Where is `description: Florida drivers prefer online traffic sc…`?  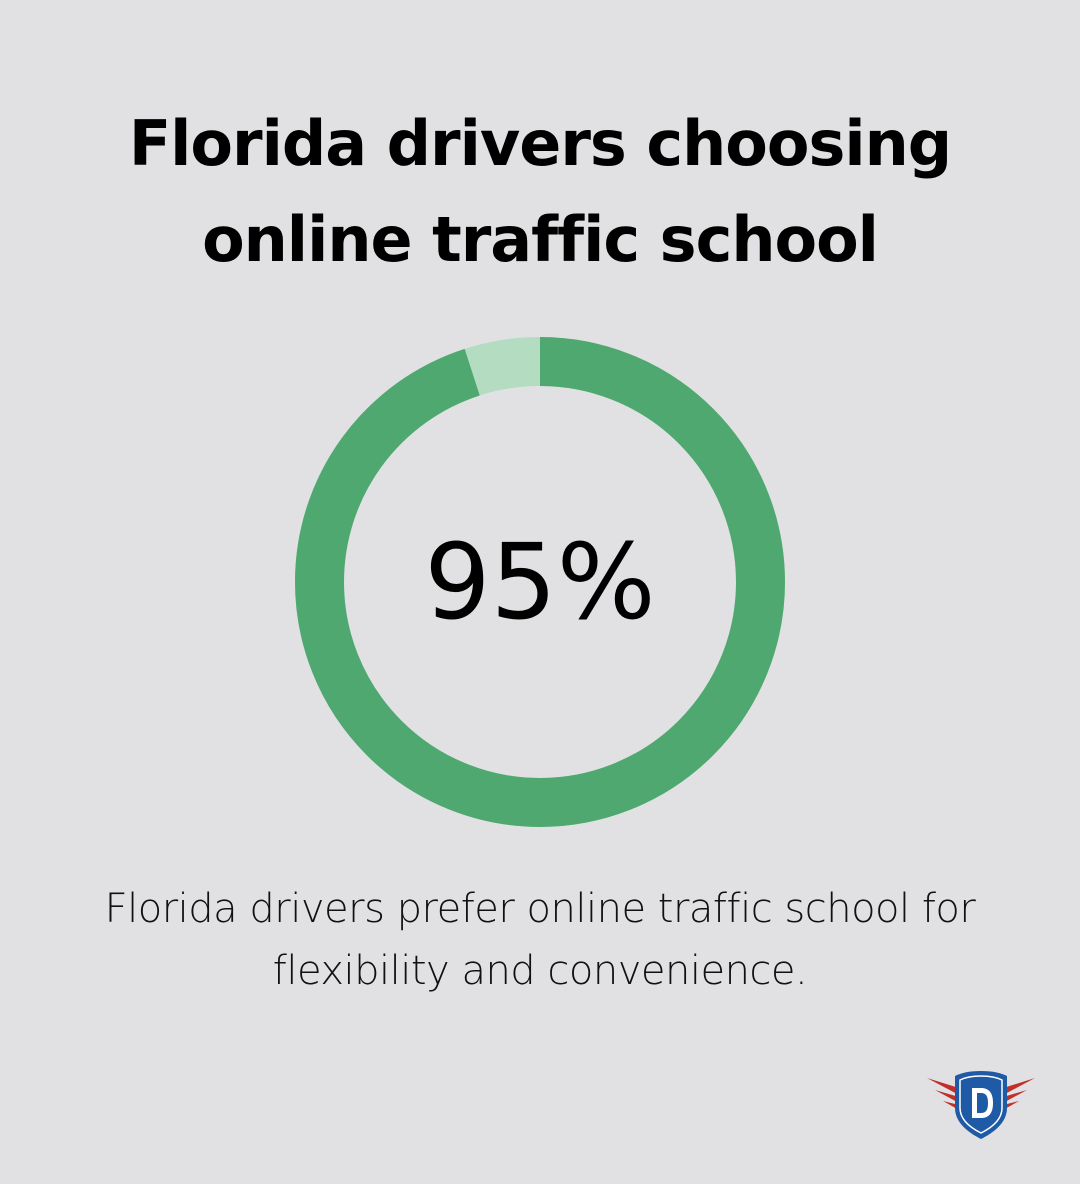
description: Florida drivers prefer online traffic sc… is located at coordinates (540, 940).